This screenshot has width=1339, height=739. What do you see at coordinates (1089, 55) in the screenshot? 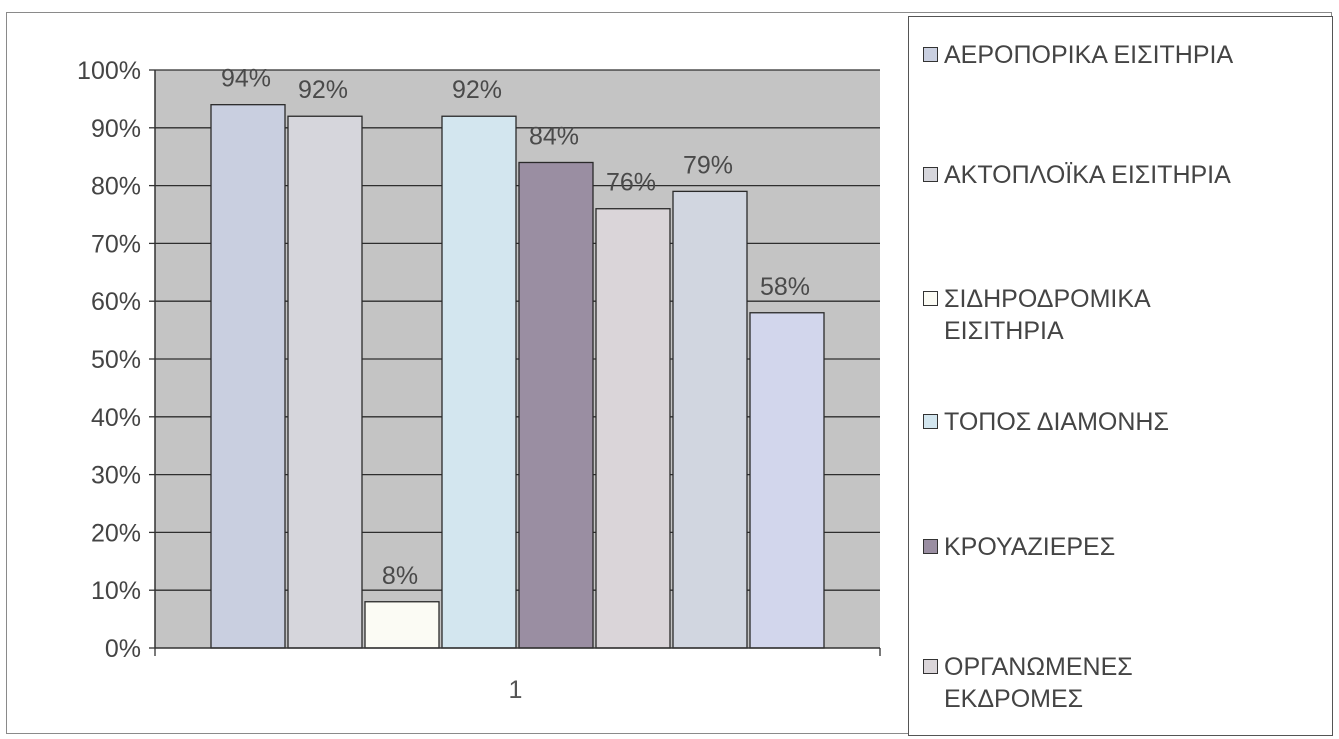
I see `legend-label: ΑΕΡΟΠΟΡΙΚΑ ΕΙΣΙΤΗΡΙΑ` at bounding box center [1089, 55].